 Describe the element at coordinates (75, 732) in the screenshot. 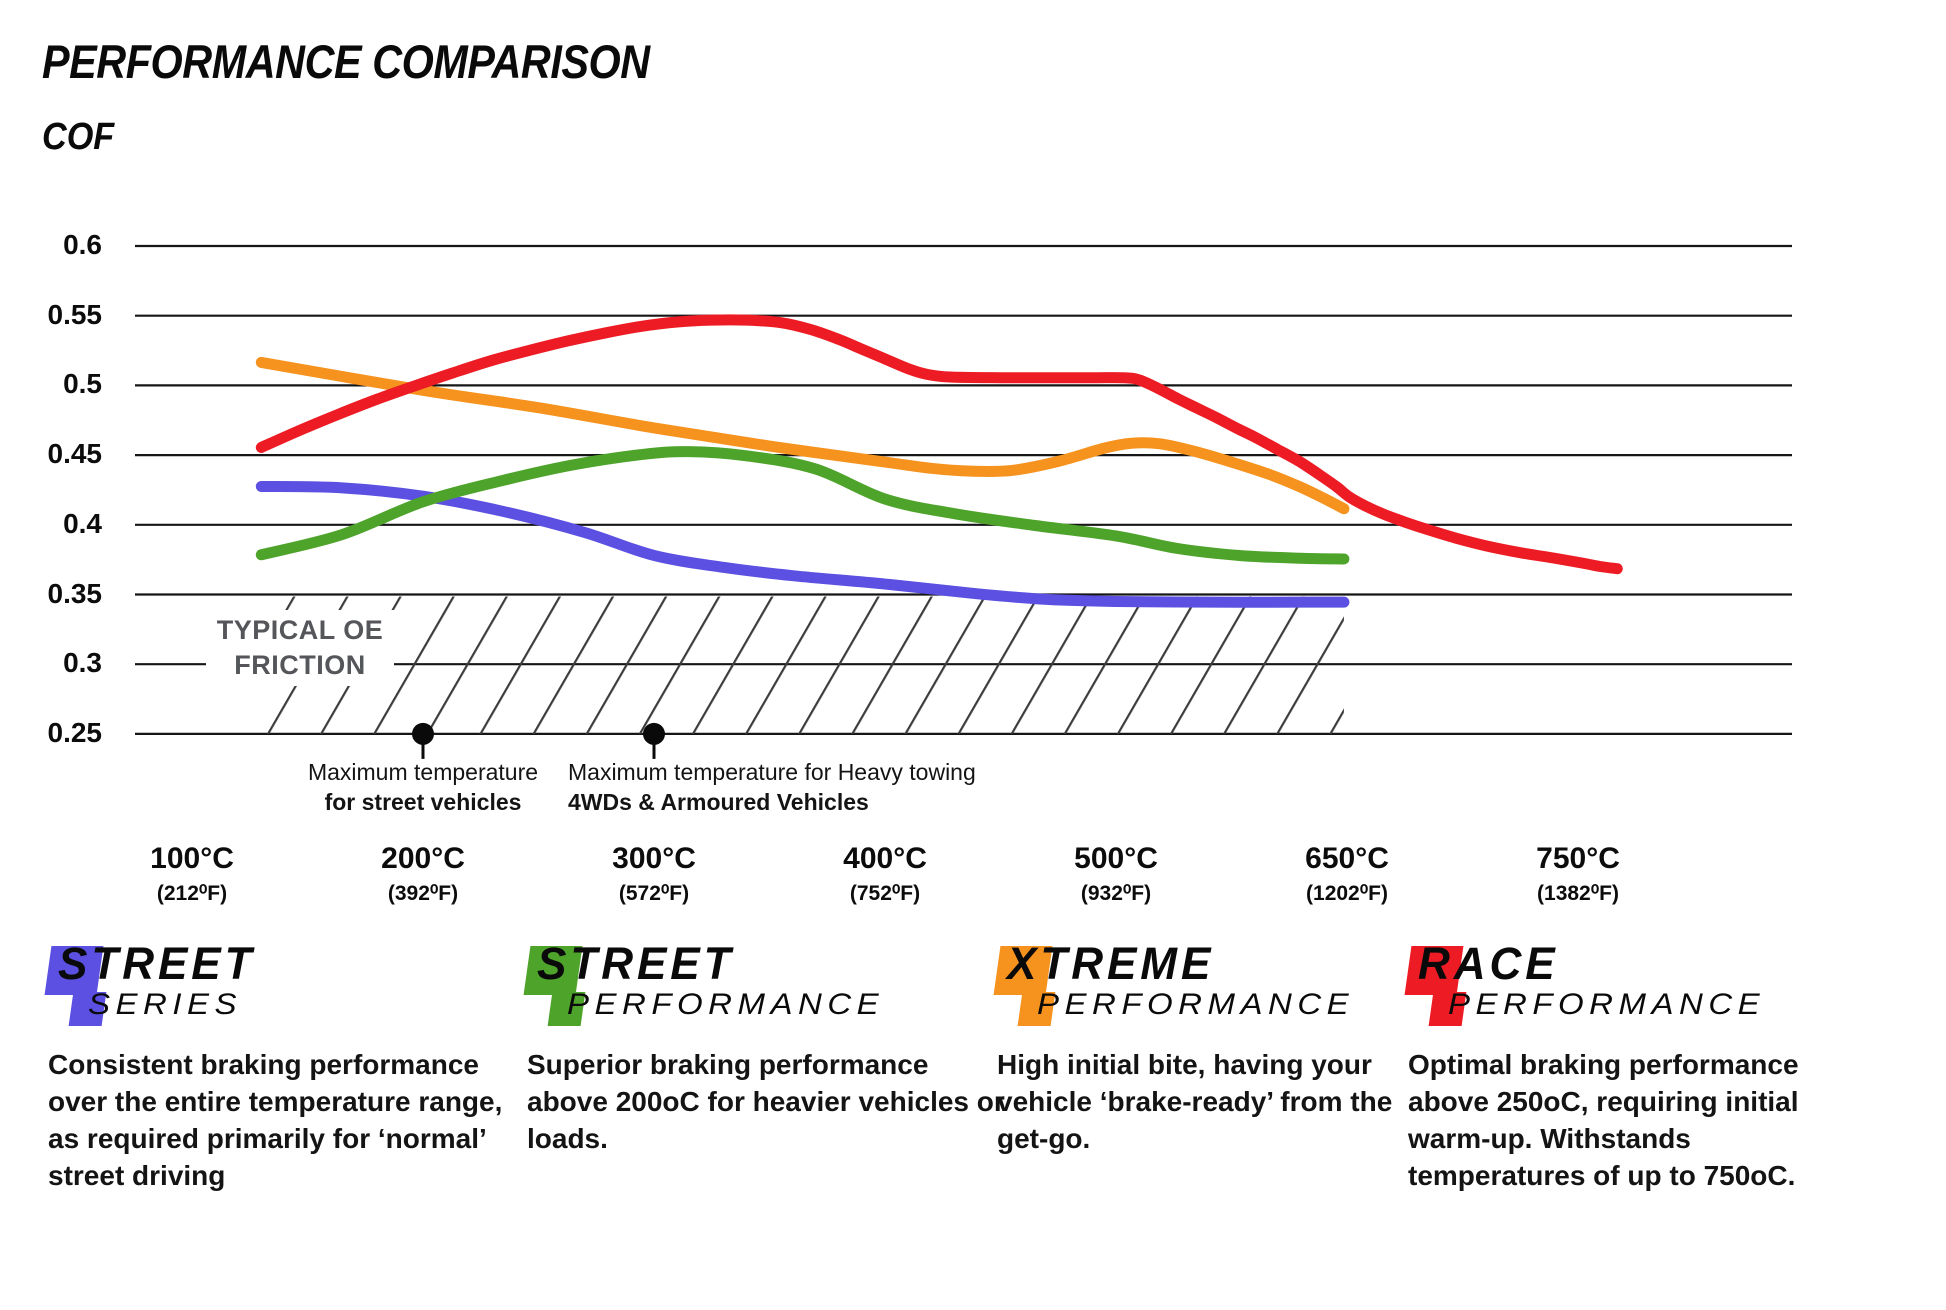

I see `y-tick-label: 0.25` at that location.